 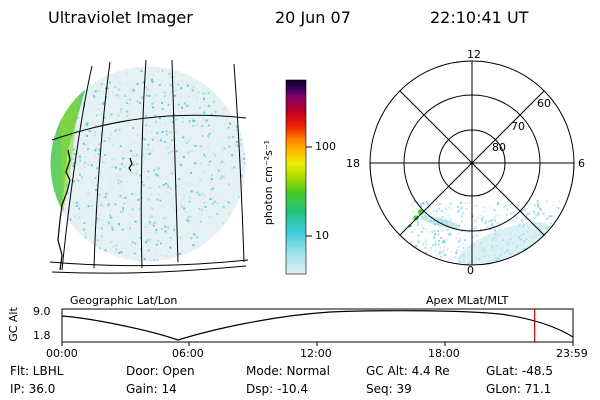 What do you see at coordinates (325, 146) in the screenshot?
I see `colorbar-tick-100: 100` at bounding box center [325, 146].